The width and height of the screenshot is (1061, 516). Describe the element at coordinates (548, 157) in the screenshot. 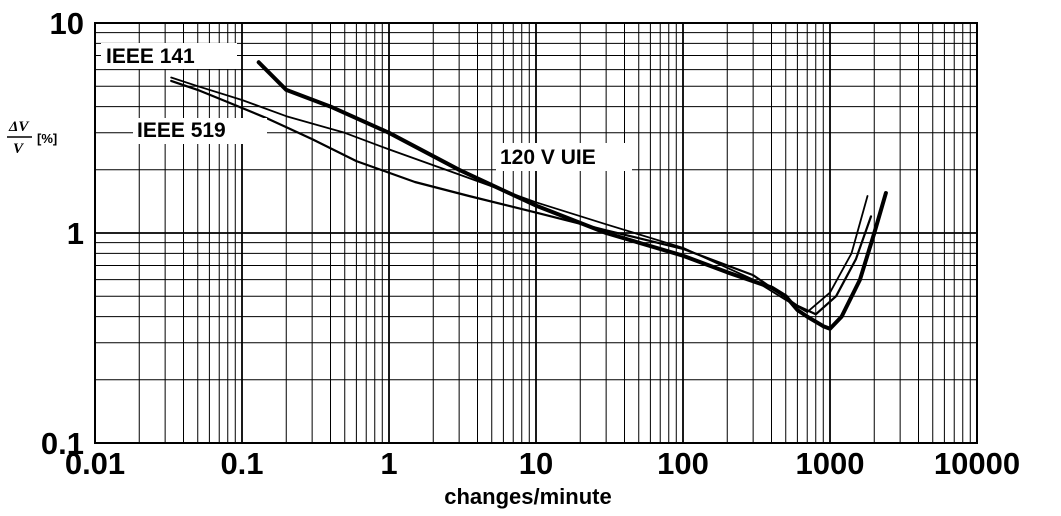

I see `svg-text: 120 V UIE` at that location.